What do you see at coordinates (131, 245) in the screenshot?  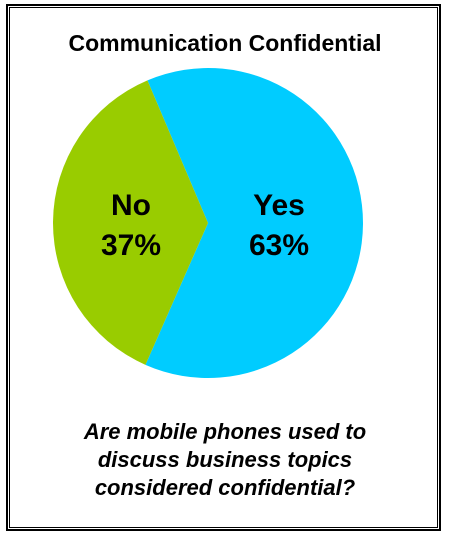 I see `slice-value-no: 37%` at bounding box center [131, 245].